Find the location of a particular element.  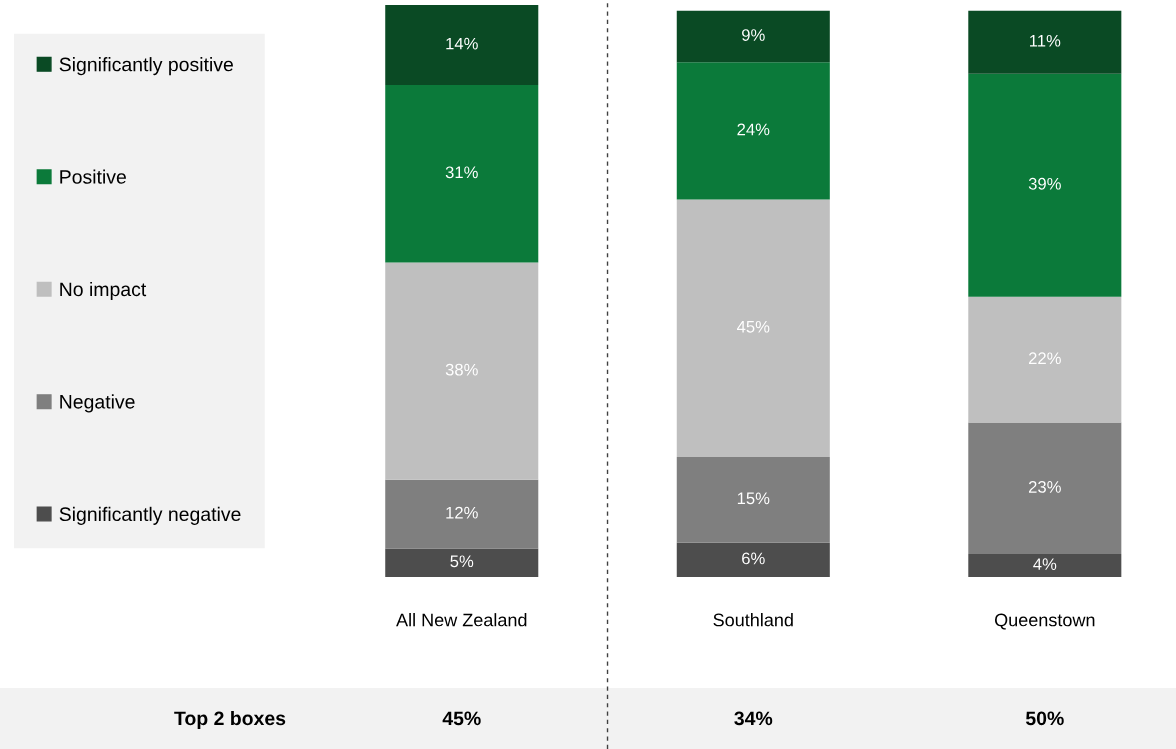

legend-label: Significantly negative is located at coordinates (150, 515).